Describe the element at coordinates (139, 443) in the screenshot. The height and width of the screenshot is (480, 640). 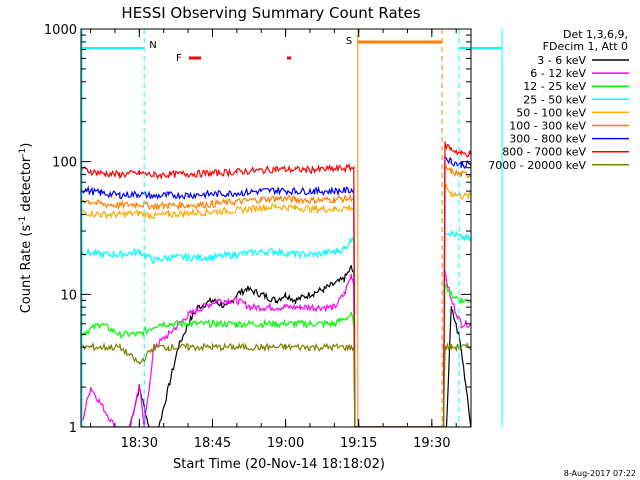
I see `x-tick-label: 18:30` at that location.